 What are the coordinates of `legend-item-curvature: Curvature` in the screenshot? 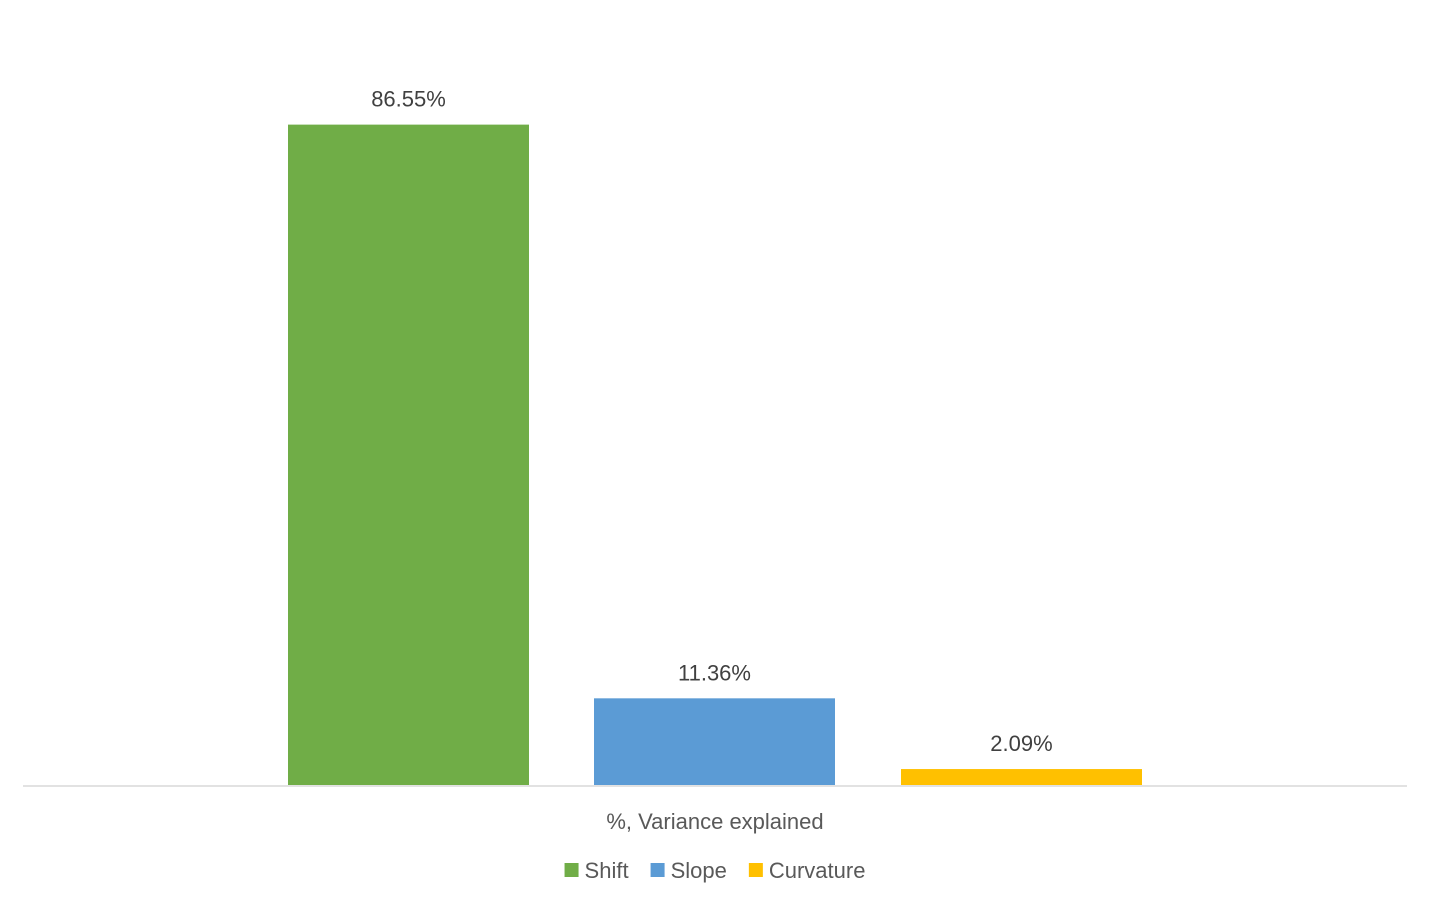 It's located at (807, 870).